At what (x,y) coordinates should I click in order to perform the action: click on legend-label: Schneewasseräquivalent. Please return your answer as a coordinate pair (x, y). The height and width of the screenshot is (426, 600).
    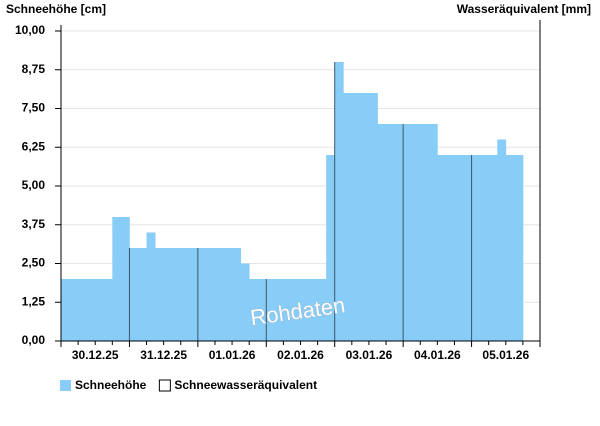
    Looking at the image, I should click on (245, 385).